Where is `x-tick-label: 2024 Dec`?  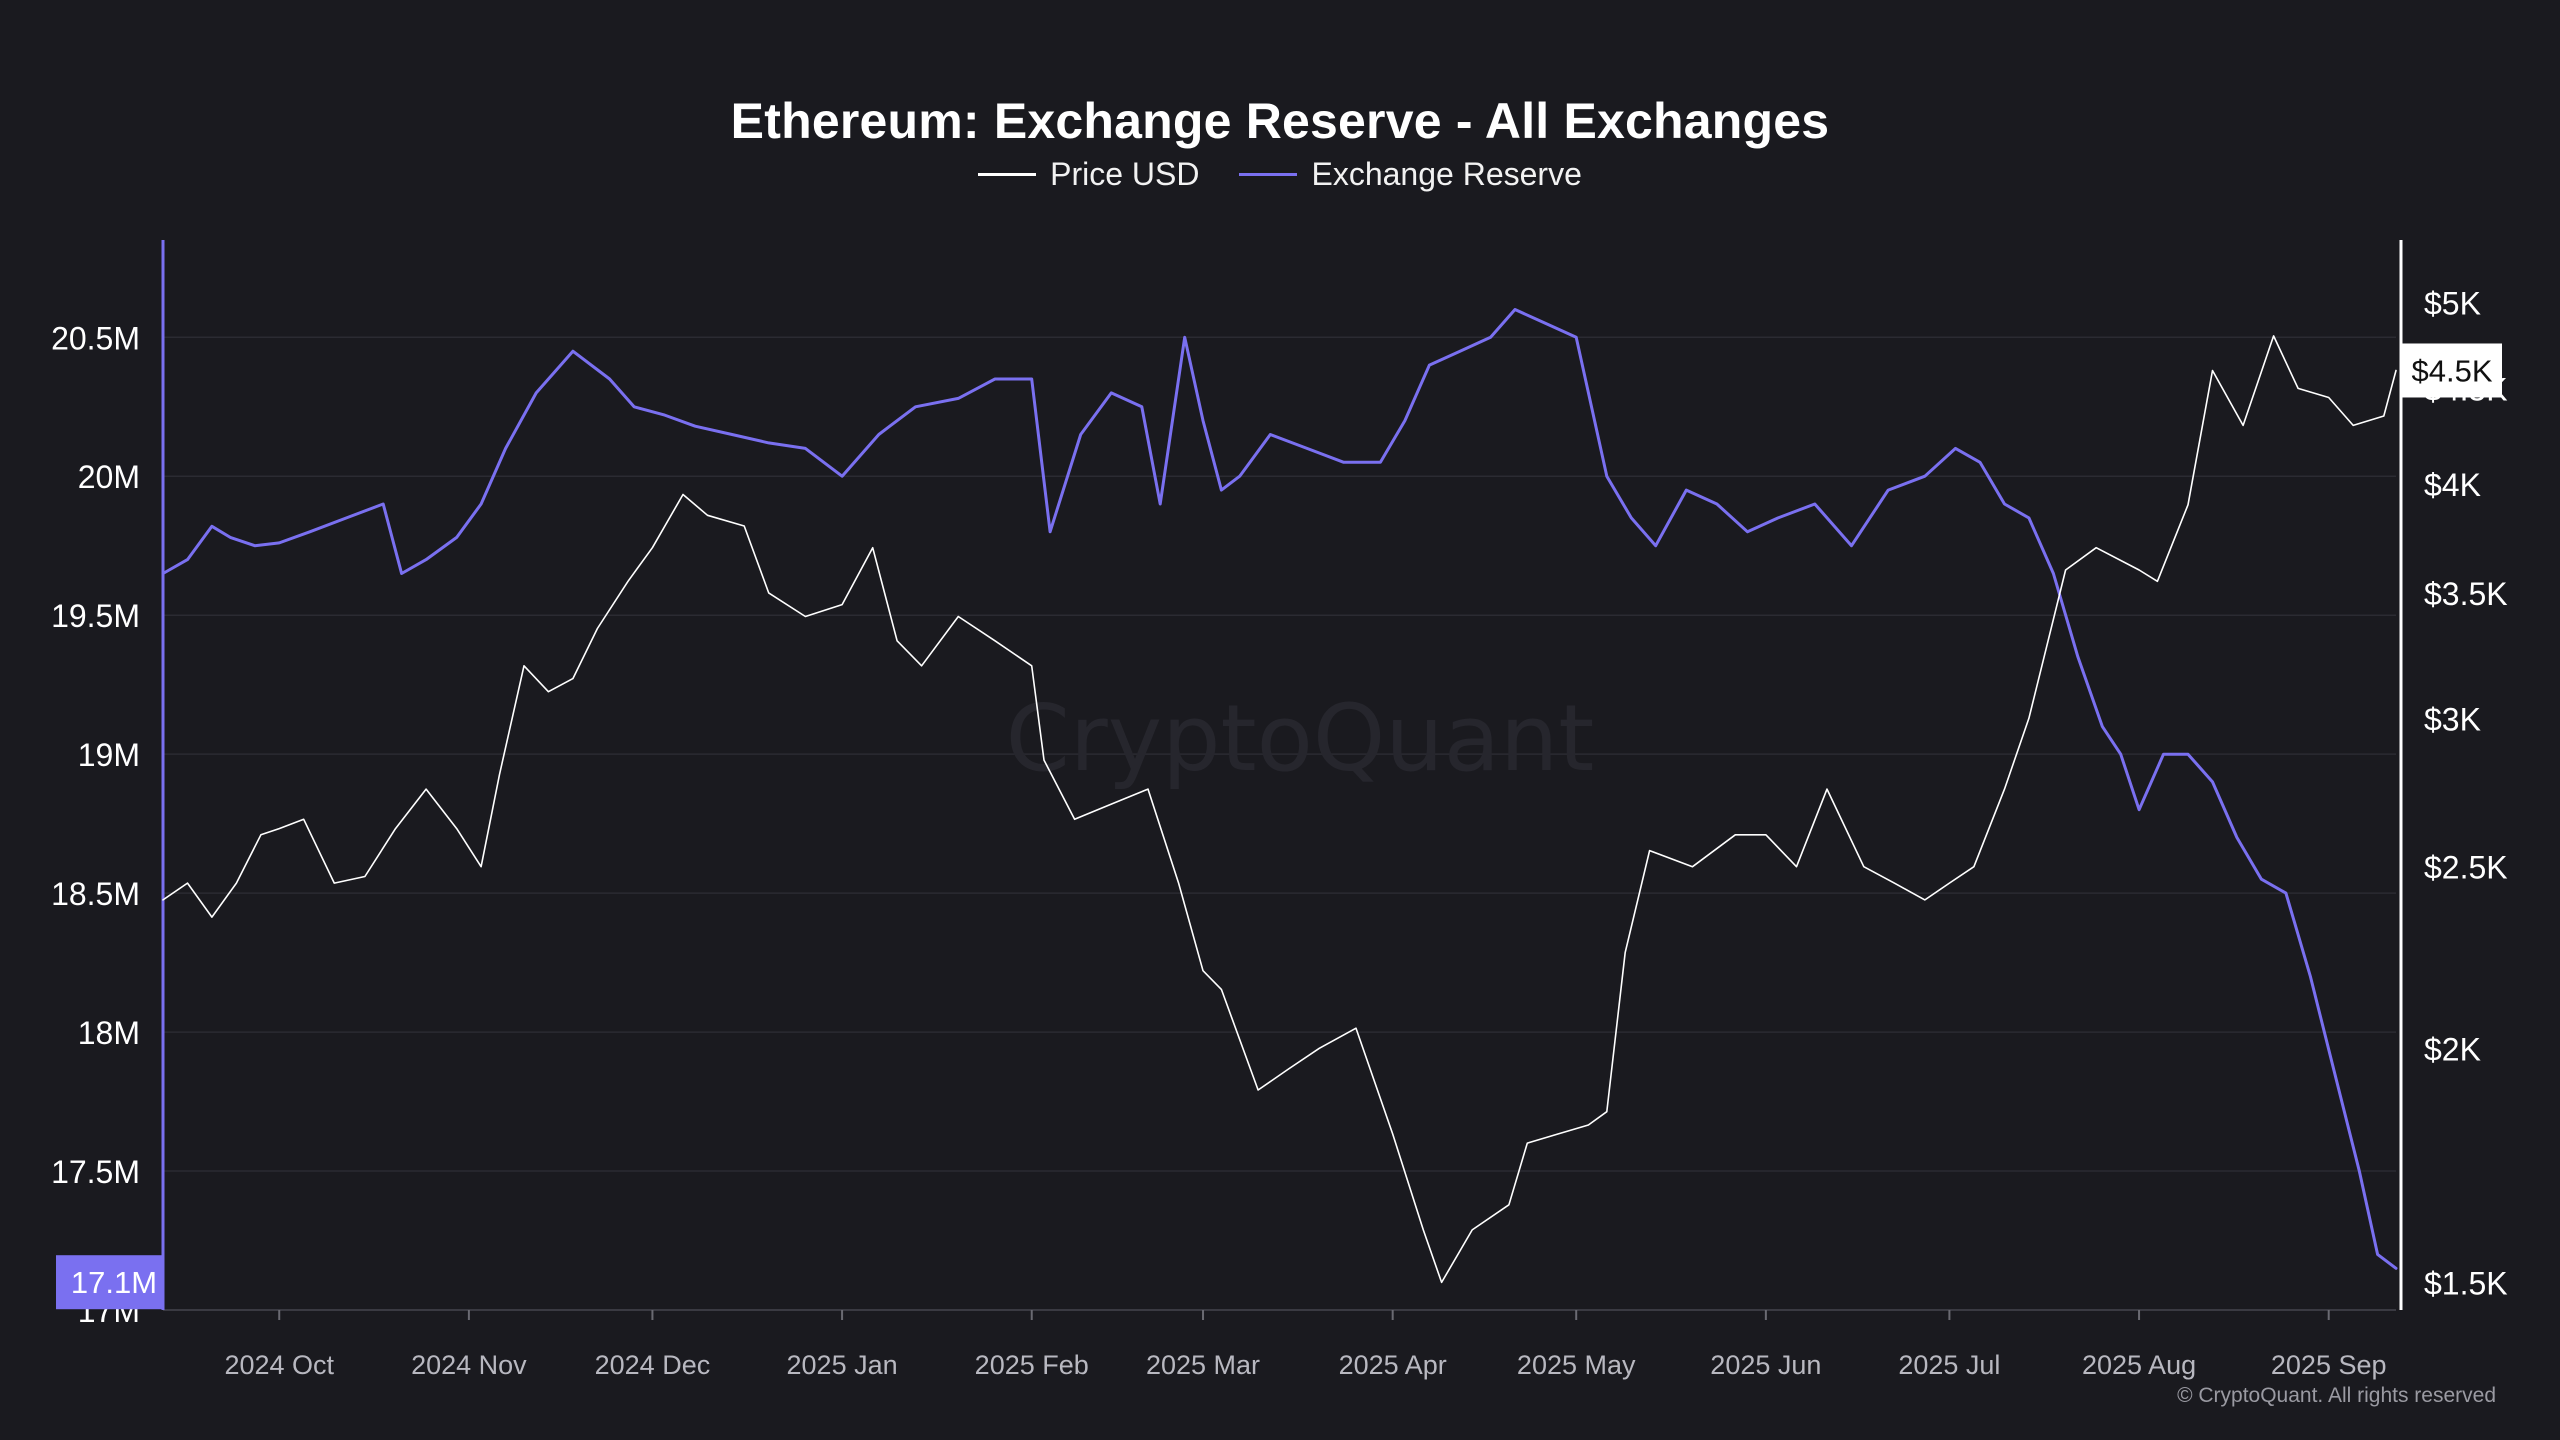
x-tick-label: 2024 Dec is located at coordinates (653, 1365).